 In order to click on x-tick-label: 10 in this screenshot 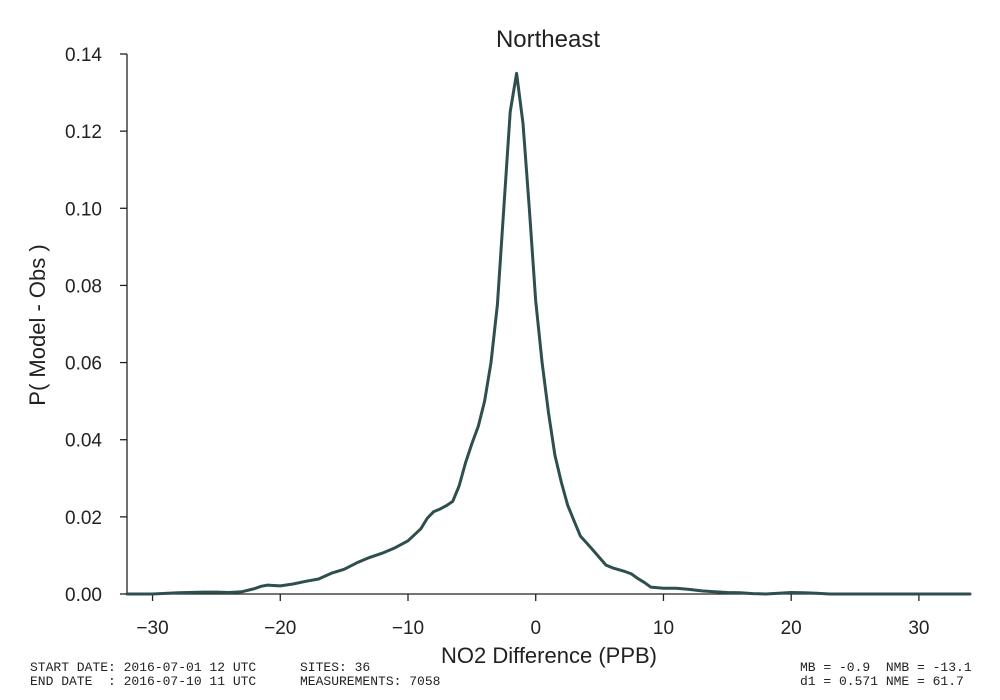, I will do `click(663, 628)`.